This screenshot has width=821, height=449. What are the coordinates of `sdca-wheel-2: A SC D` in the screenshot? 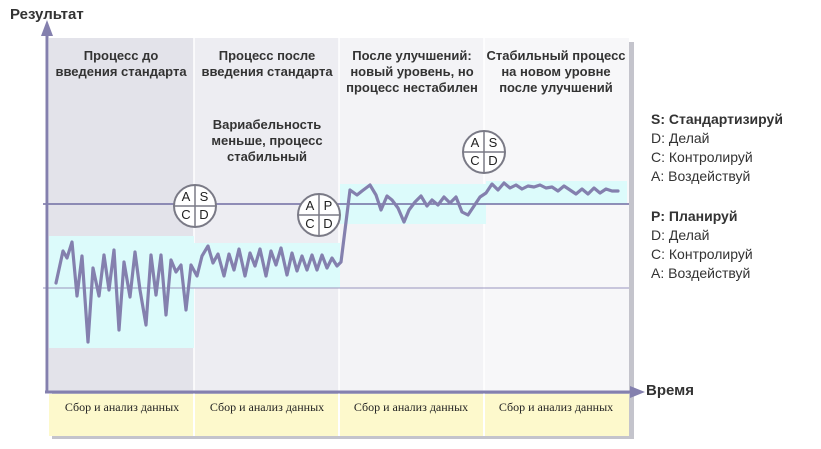 It's located at (484, 152).